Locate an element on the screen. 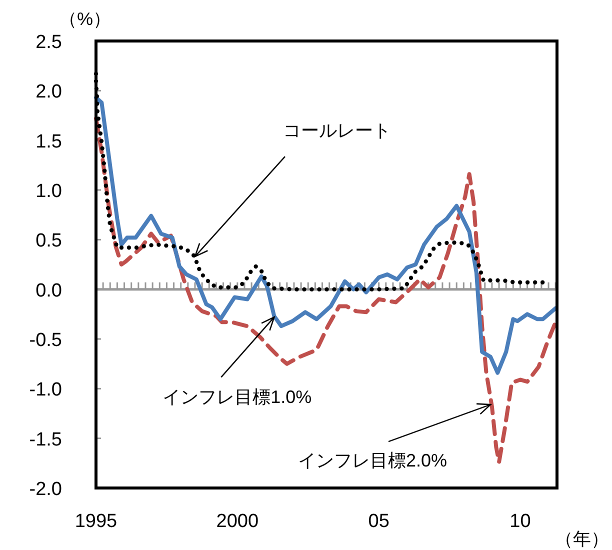 This screenshot has height=550, width=612. y-tick-label: 0.5 is located at coordinates (49, 241).